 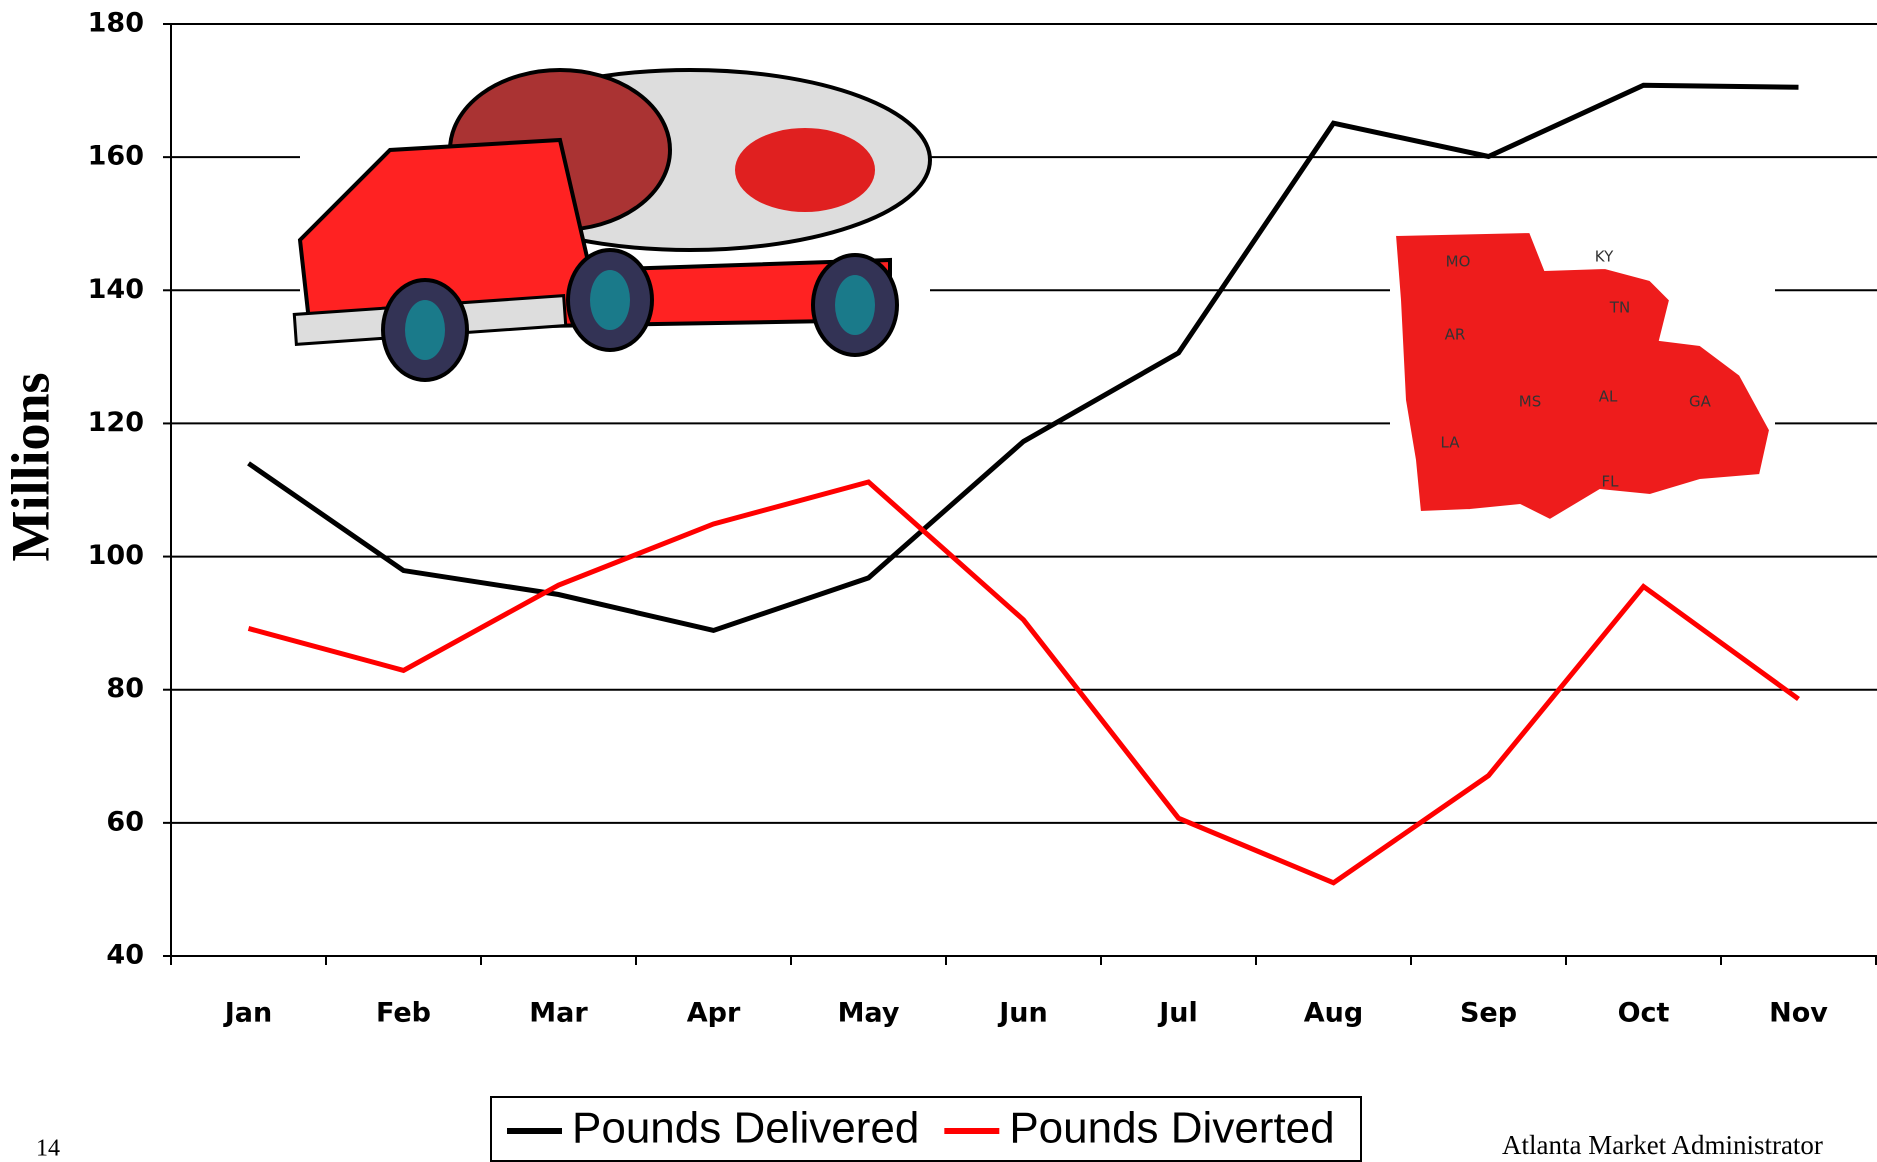 What do you see at coordinates (1171, 1128) in the screenshot?
I see `legend-label: Pounds Diverted` at bounding box center [1171, 1128].